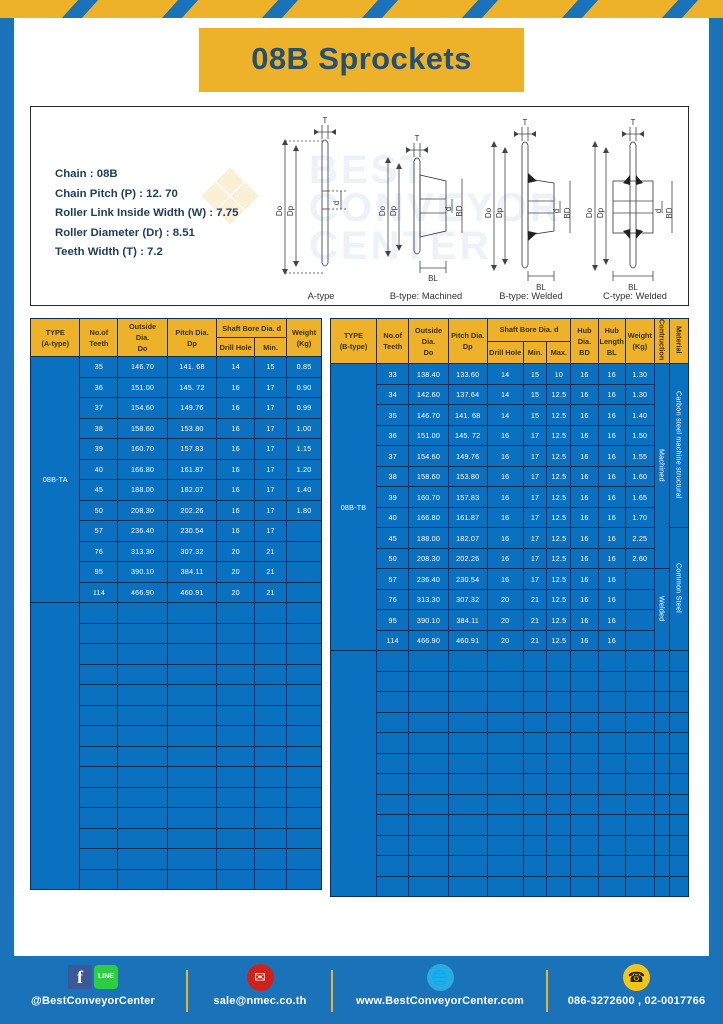 The width and height of the screenshot is (723, 1024). Describe the element at coordinates (559, 374) in the screenshot. I see `cell-max: 10` at that location.